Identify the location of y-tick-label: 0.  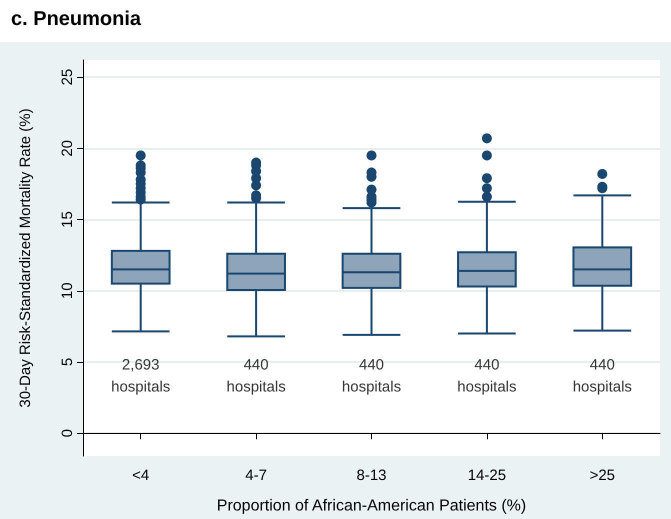
(67, 433).